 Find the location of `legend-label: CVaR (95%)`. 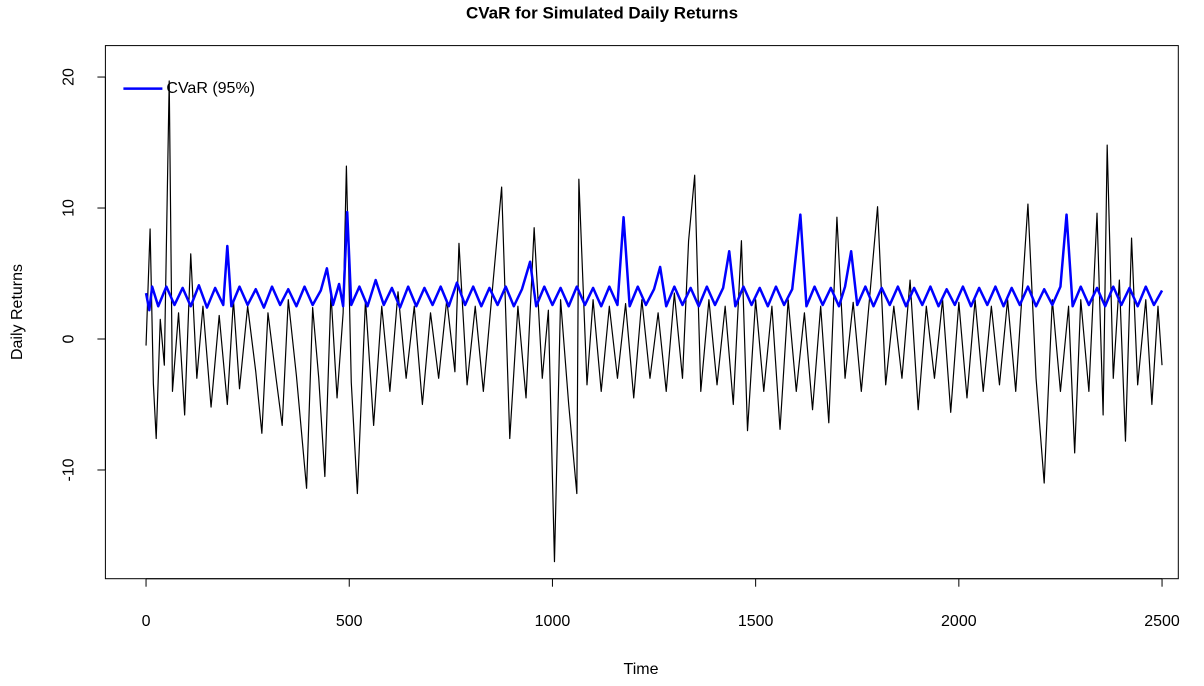

legend-label: CVaR (95%) is located at coordinates (210, 88).